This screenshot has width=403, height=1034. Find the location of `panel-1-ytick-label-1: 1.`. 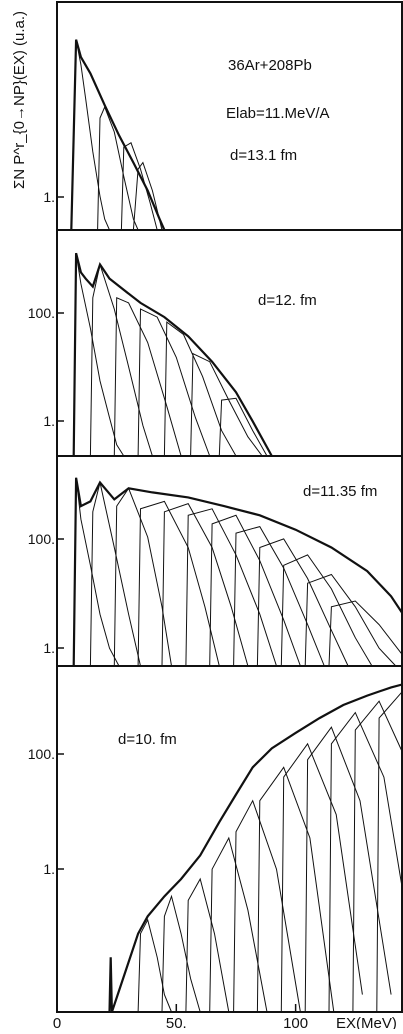

panel-1-ytick-label-1: 1. is located at coordinates (49, 197).